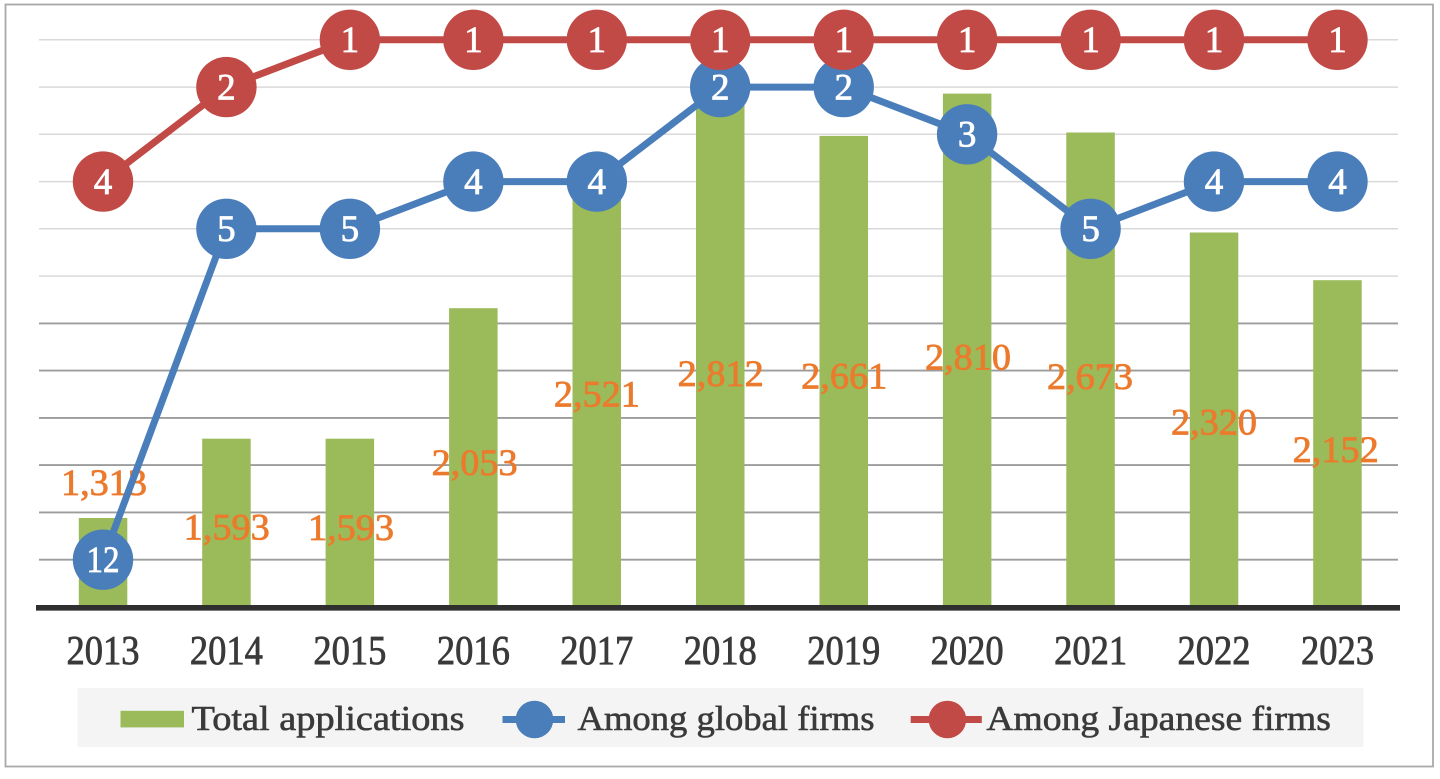 This screenshot has height=779, width=1440. Describe the element at coordinates (473, 650) in the screenshot. I see `svg-text: 2016` at that location.